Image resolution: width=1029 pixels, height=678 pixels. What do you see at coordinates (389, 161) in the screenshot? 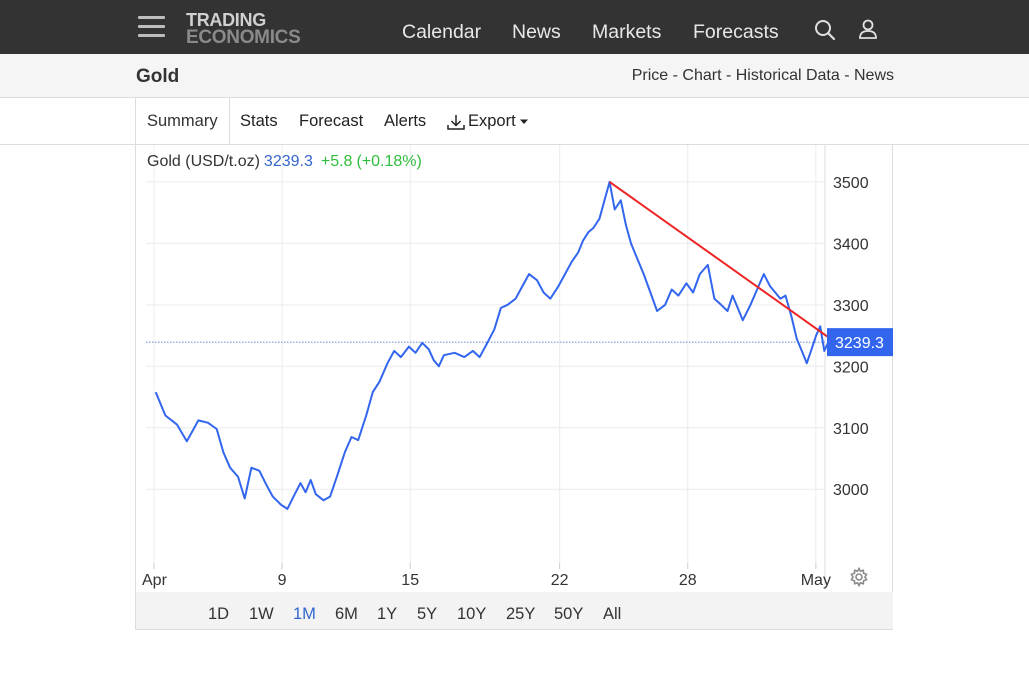
I see `price-change-percent: (+0.18%)` at bounding box center [389, 161].